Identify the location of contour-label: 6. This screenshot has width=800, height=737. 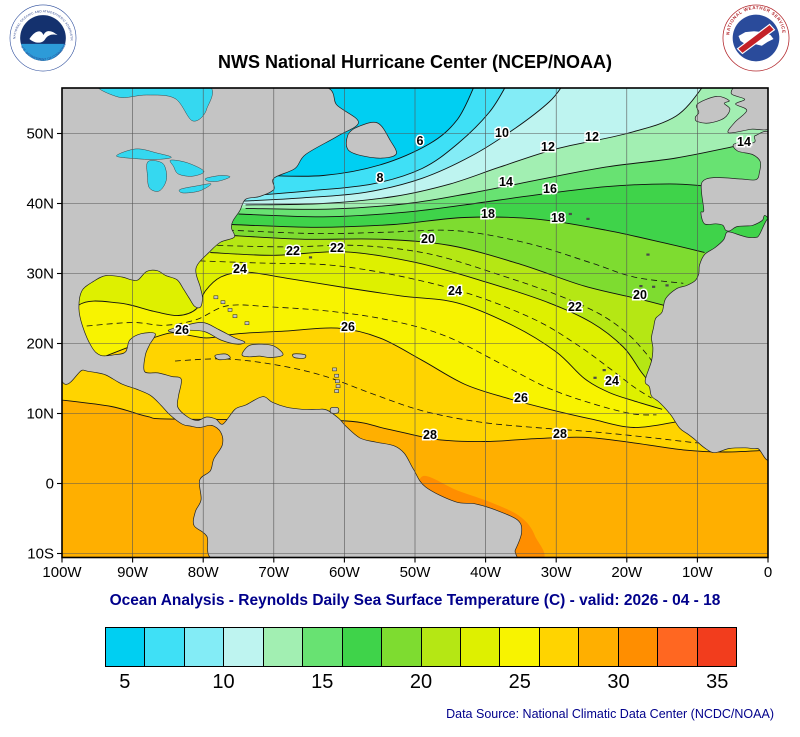
(420, 141).